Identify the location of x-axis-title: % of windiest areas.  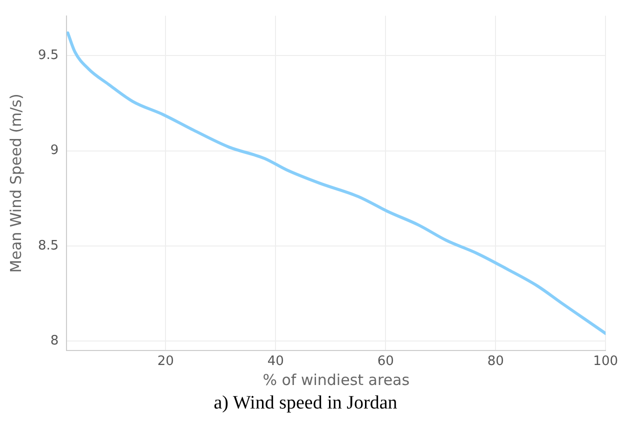
(336, 380).